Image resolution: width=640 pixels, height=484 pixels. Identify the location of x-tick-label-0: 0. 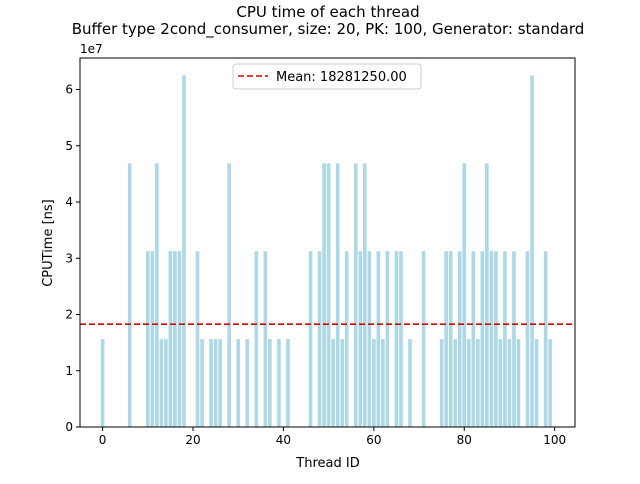
(103, 440).